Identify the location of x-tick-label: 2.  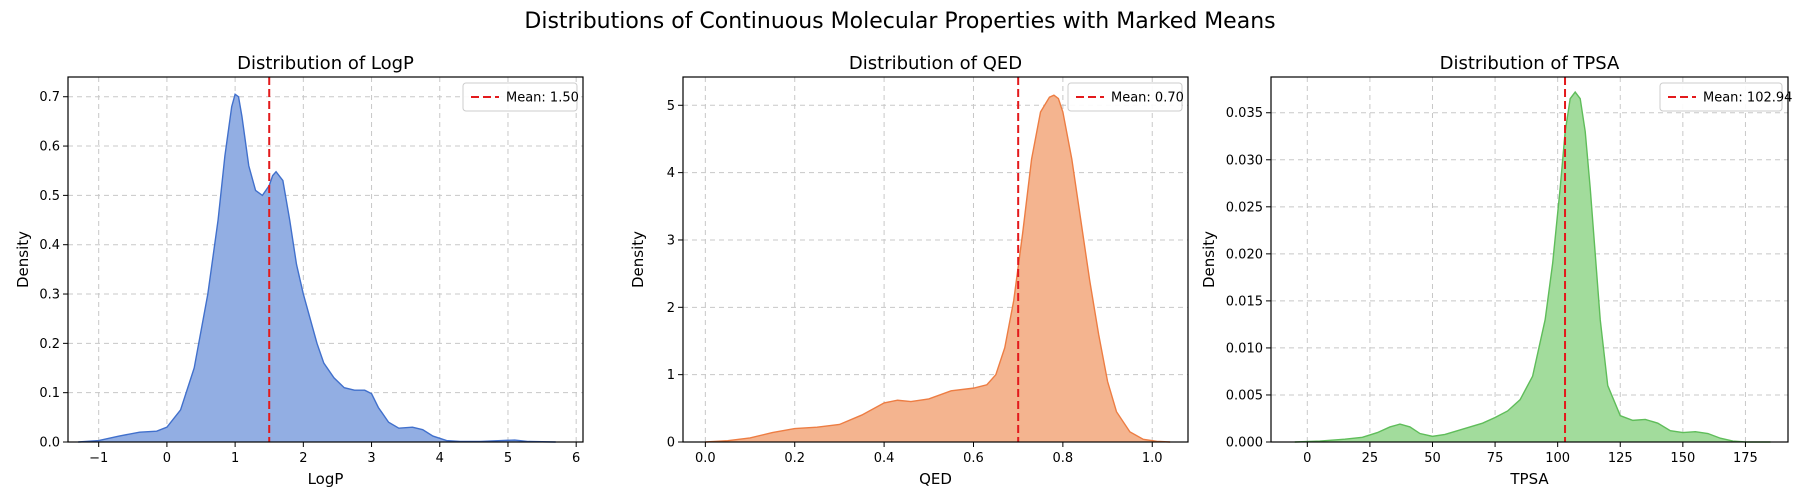
(303, 458).